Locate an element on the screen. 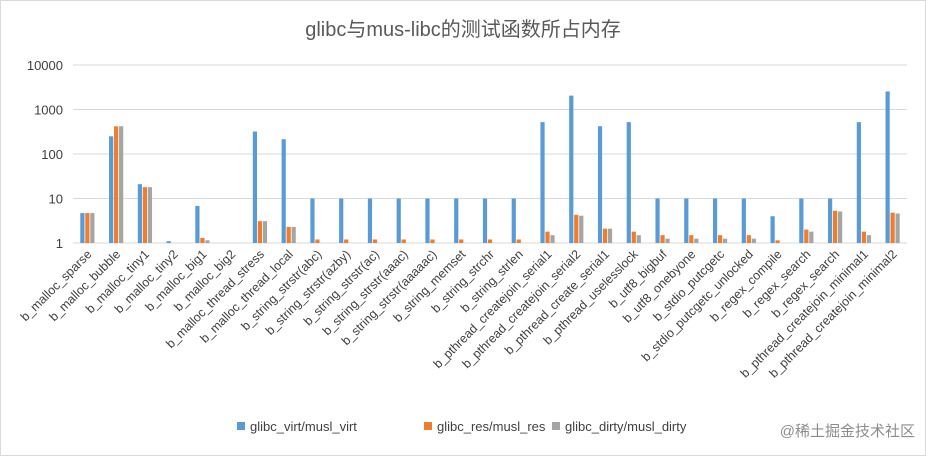  legend-label: glibc_dirty/musl_dirty is located at coordinates (626, 426).